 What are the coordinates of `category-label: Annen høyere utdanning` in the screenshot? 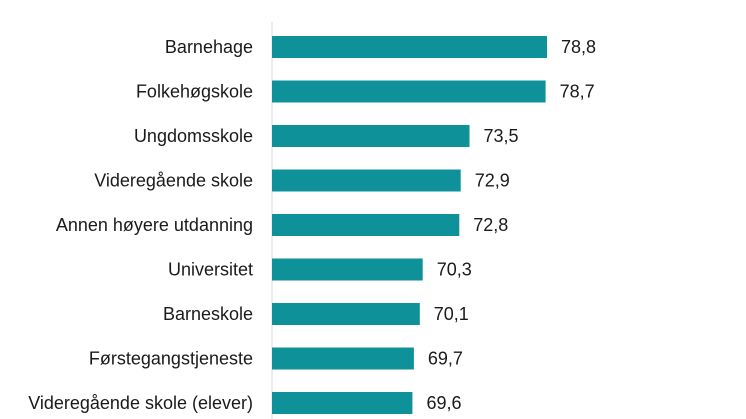 It's located at (154, 225).